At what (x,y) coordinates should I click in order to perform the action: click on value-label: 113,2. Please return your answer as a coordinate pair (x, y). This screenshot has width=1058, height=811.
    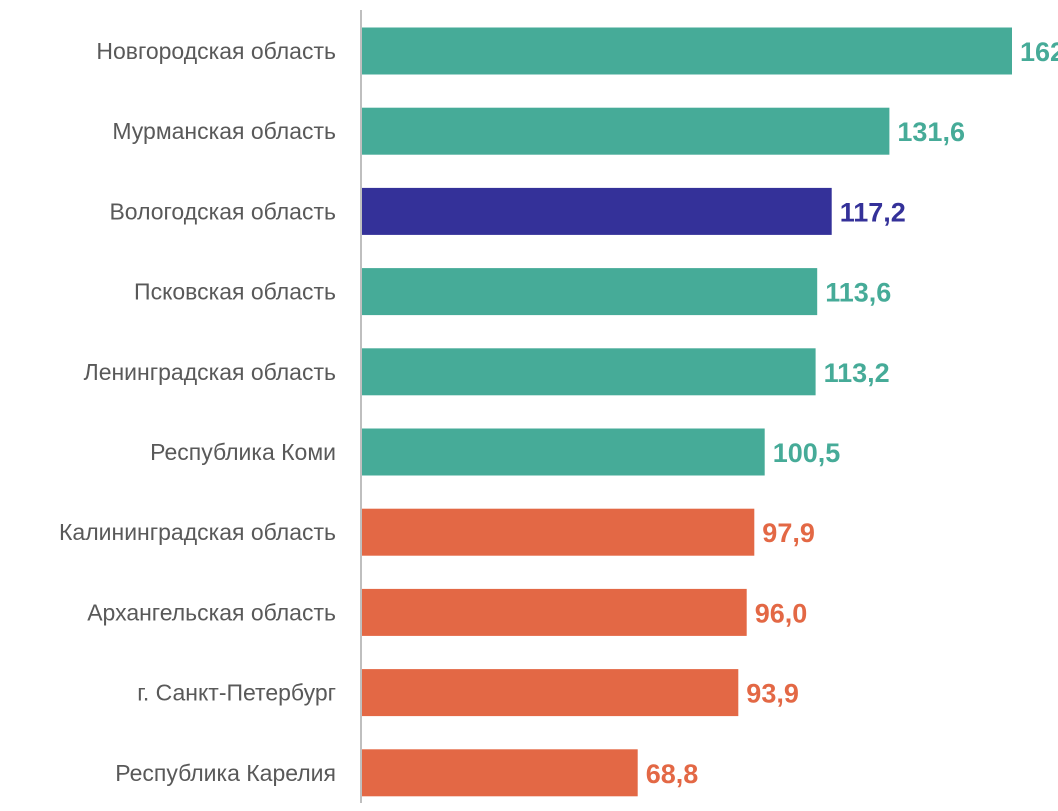
    Looking at the image, I should click on (857, 373).